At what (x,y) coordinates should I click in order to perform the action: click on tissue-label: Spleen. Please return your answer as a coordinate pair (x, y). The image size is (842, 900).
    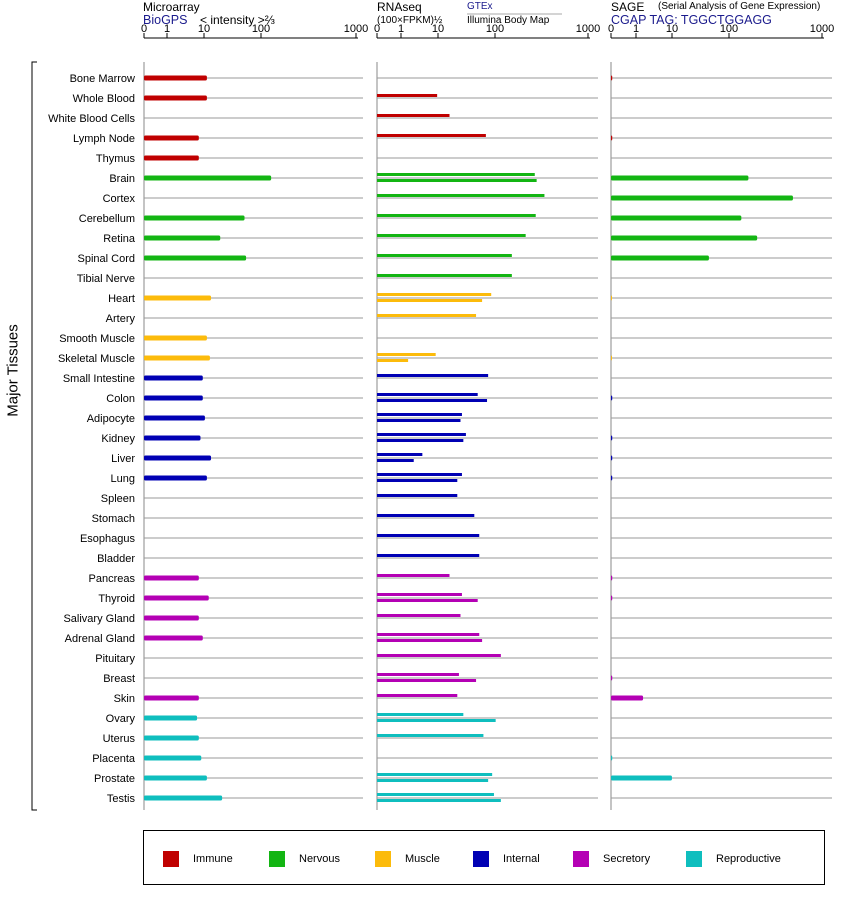
    Looking at the image, I should click on (118, 499).